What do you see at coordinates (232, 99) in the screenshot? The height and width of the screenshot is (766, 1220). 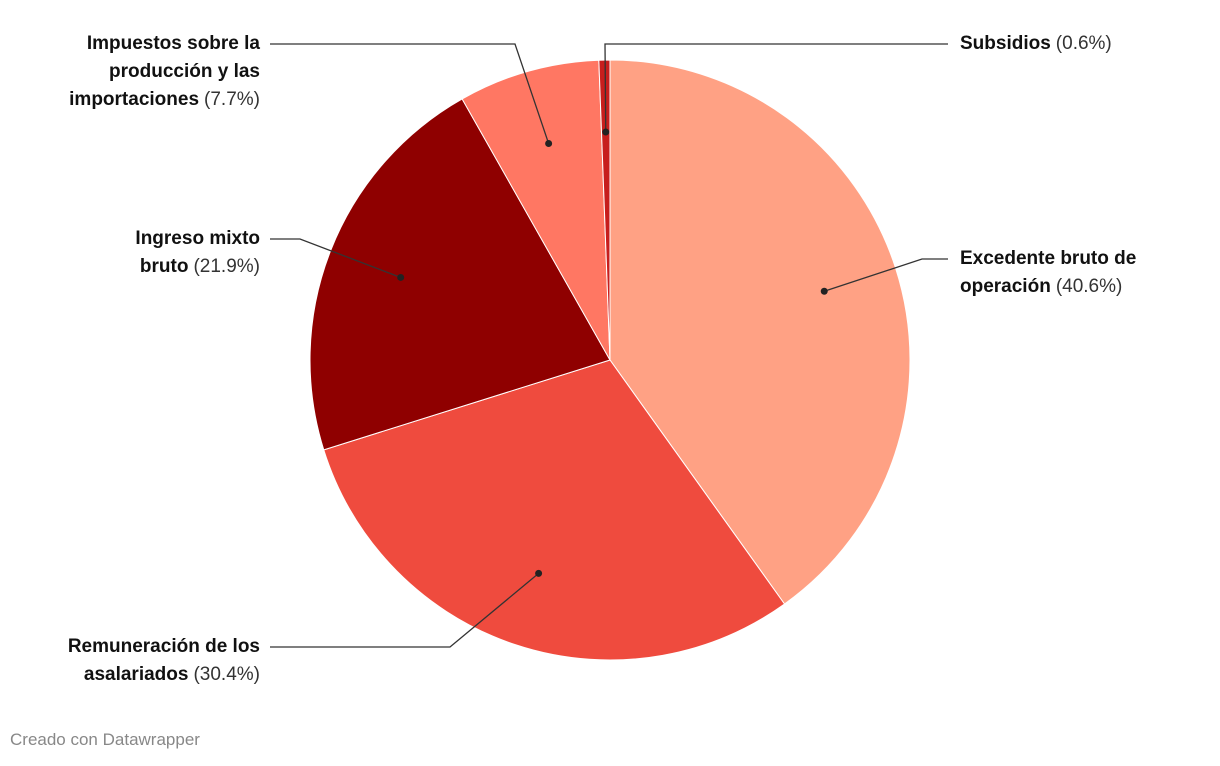 I see `label-value: (7.7%)` at bounding box center [232, 99].